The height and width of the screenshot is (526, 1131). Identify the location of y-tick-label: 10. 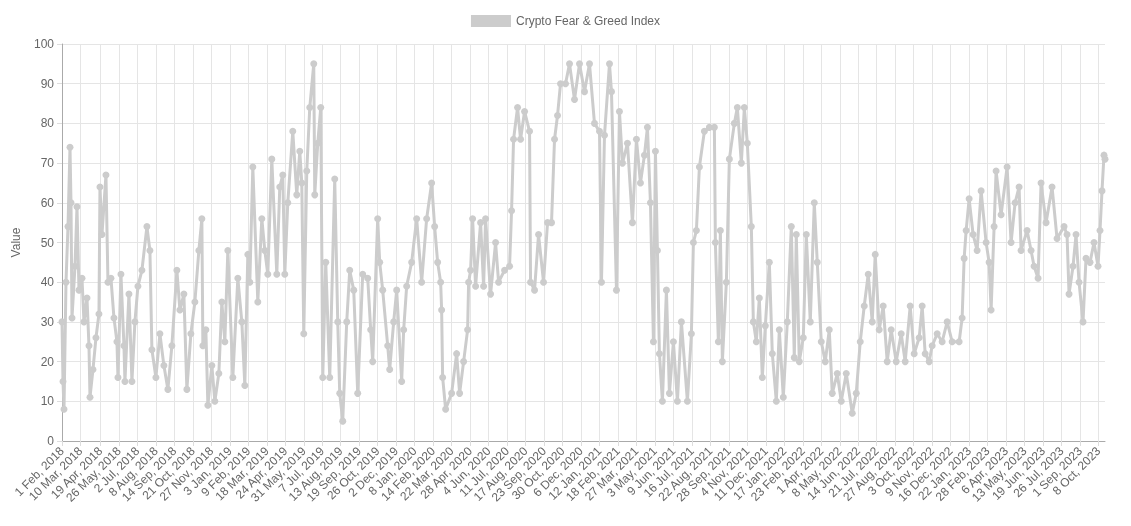
(47, 401).